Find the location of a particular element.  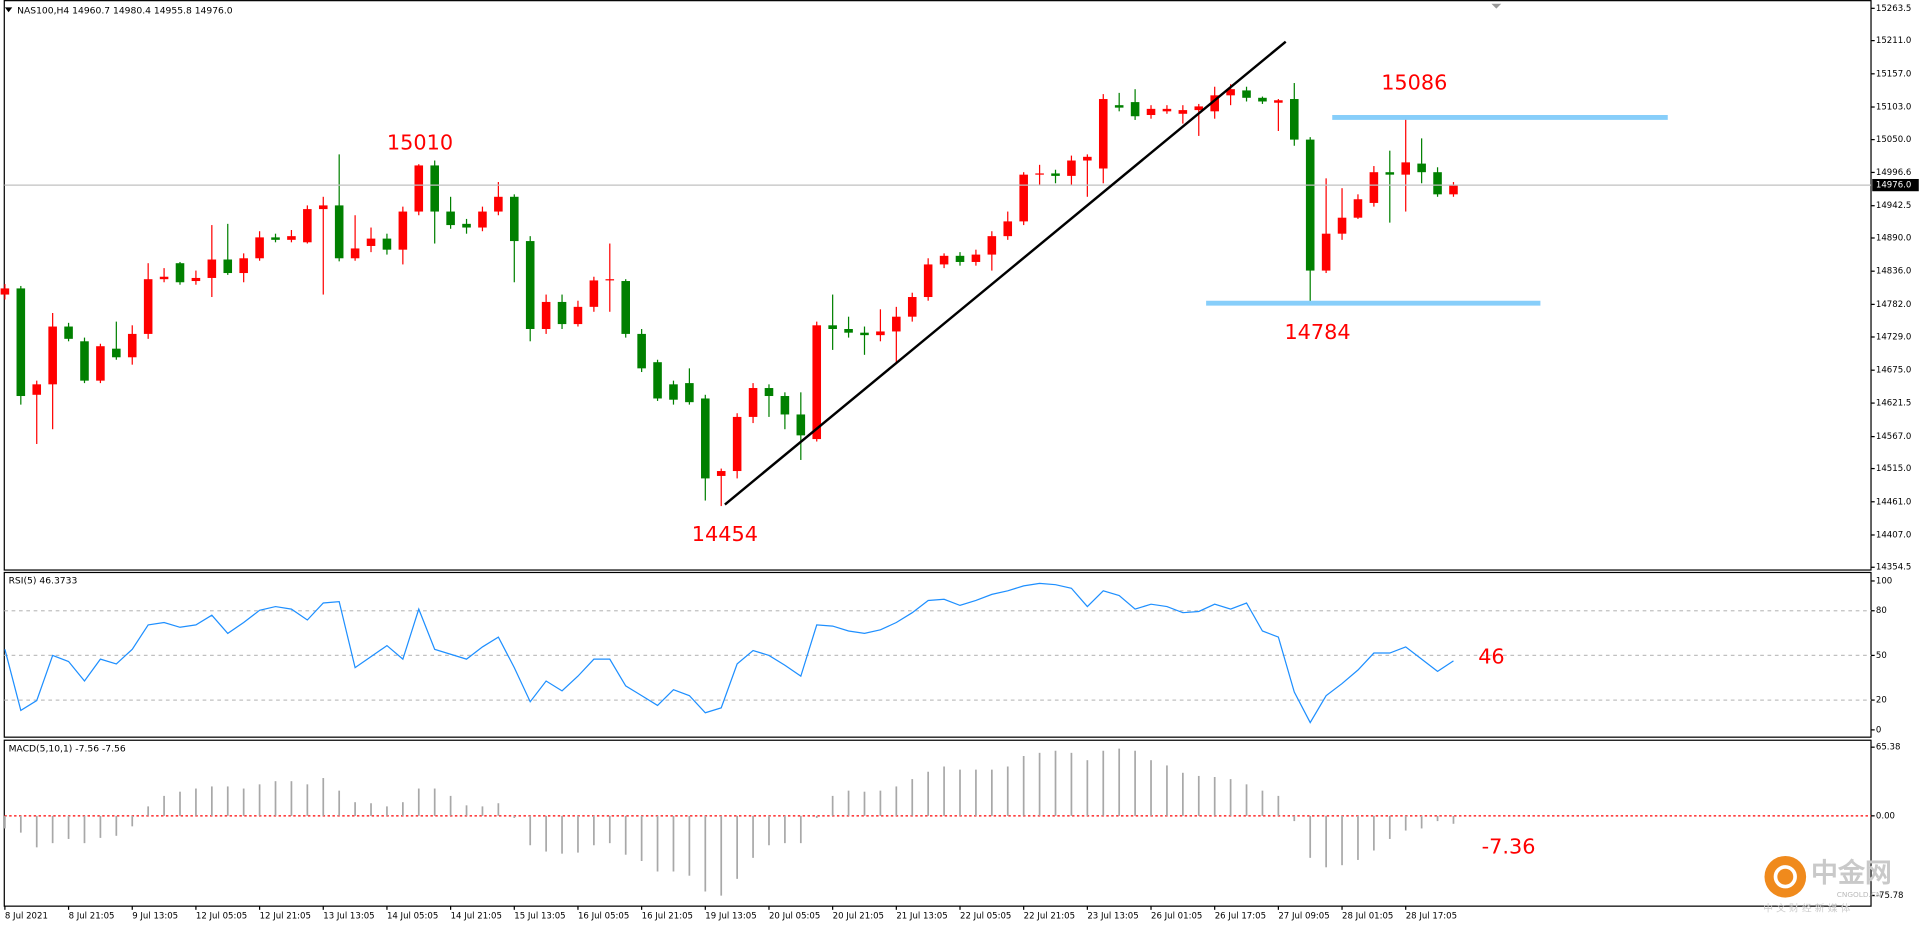

trend-line is located at coordinates (1005, 273).